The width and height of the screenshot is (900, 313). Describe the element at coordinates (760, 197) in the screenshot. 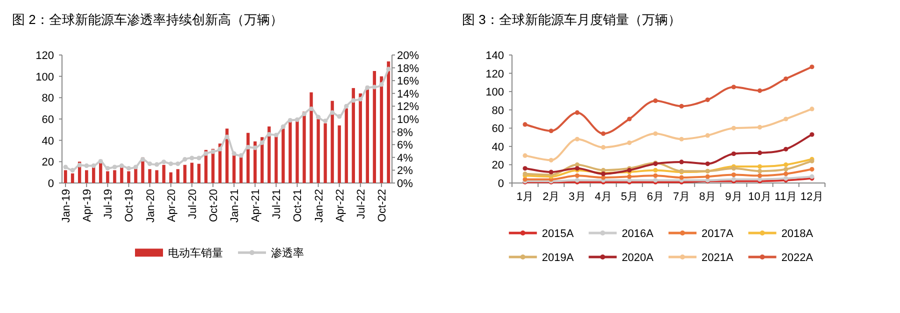

I see `x-tick-label: 10月` at that location.